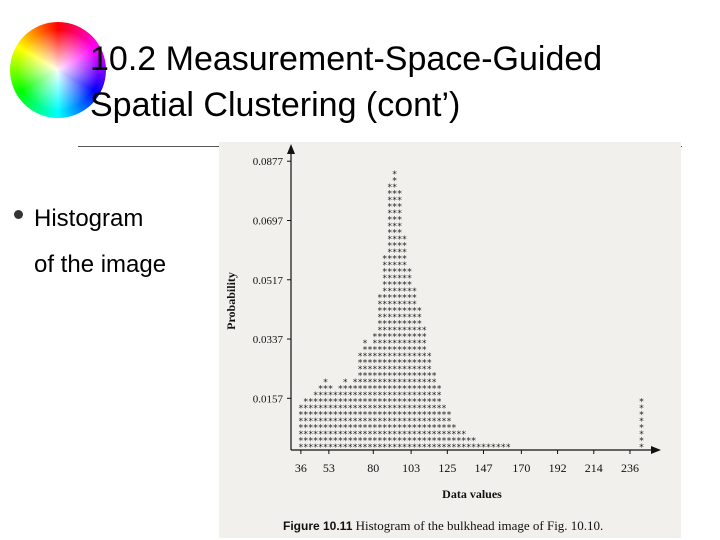 The image size is (720, 540). I want to click on histogram-bar: ********, so click(641, 426).